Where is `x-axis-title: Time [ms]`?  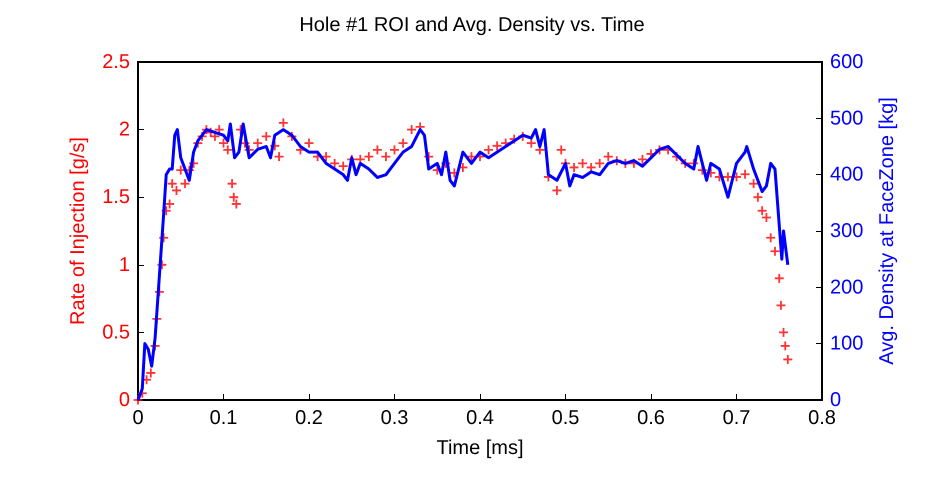
x-axis-title: Time [ms] is located at coordinates (480, 448).